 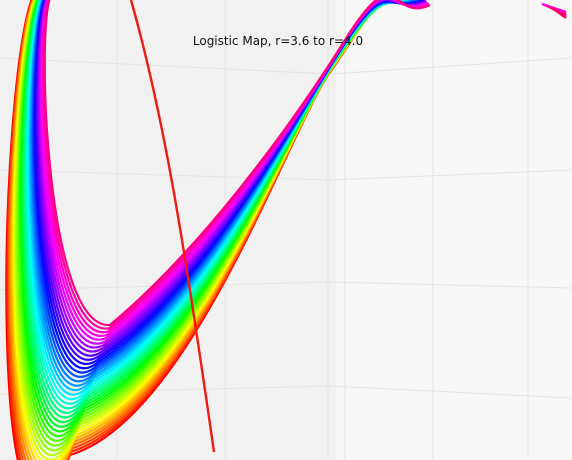 I want to click on crossing-curve, so click(x=172, y=226).